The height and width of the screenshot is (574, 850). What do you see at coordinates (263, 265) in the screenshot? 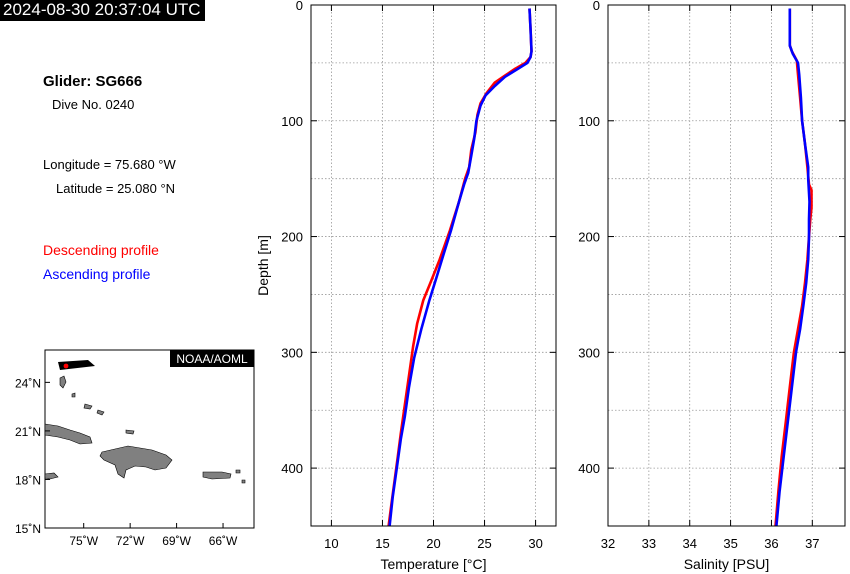
I see `y-axis-label: Depth [m]` at bounding box center [263, 265].